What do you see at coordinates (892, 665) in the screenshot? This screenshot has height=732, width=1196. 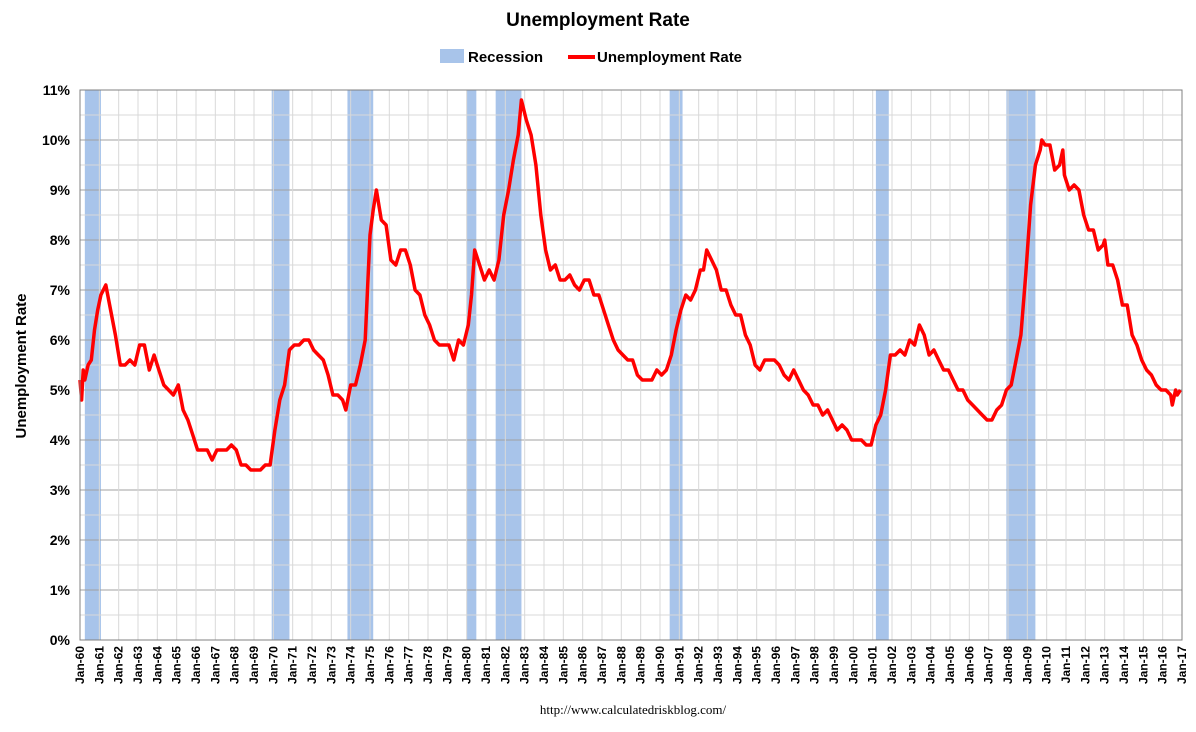 I see `x-tick-label: Jan-02` at bounding box center [892, 665].